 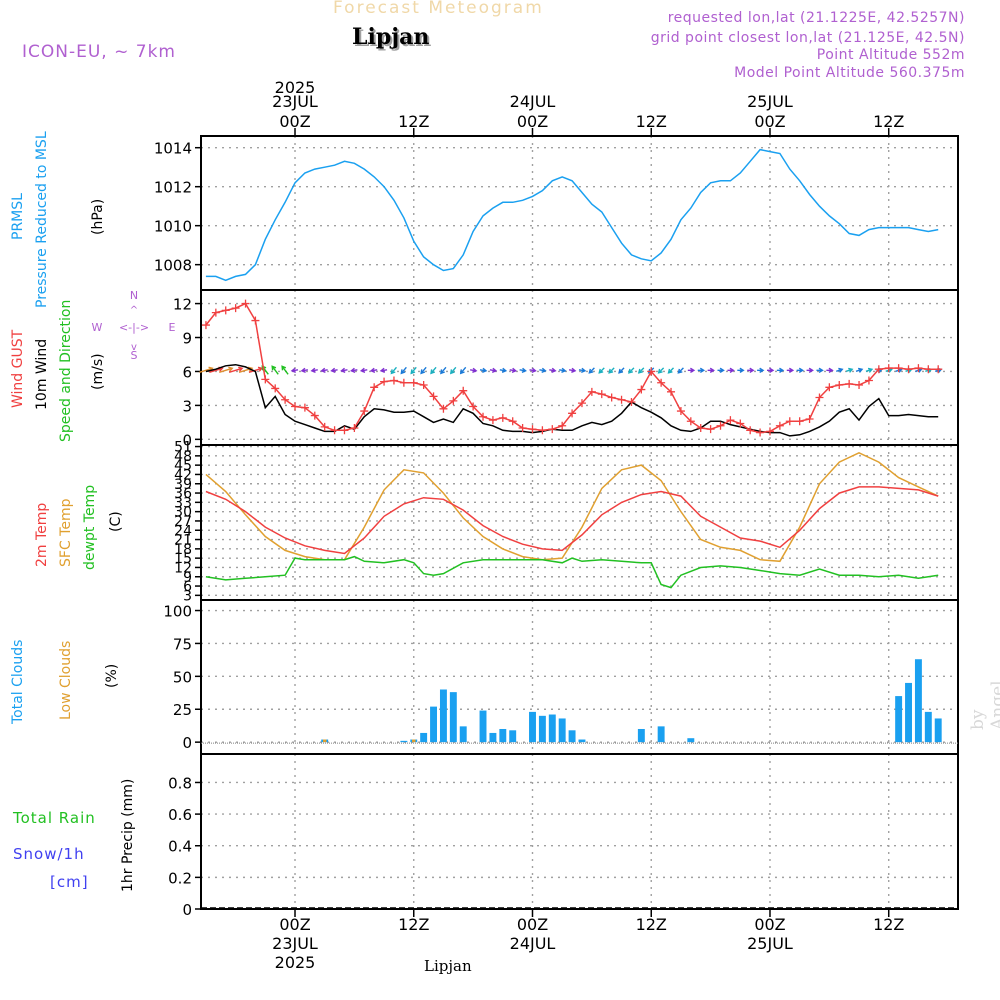 What do you see at coordinates (183, 513) in the screenshot?
I see `y-tick-label: 30` at bounding box center [183, 513].